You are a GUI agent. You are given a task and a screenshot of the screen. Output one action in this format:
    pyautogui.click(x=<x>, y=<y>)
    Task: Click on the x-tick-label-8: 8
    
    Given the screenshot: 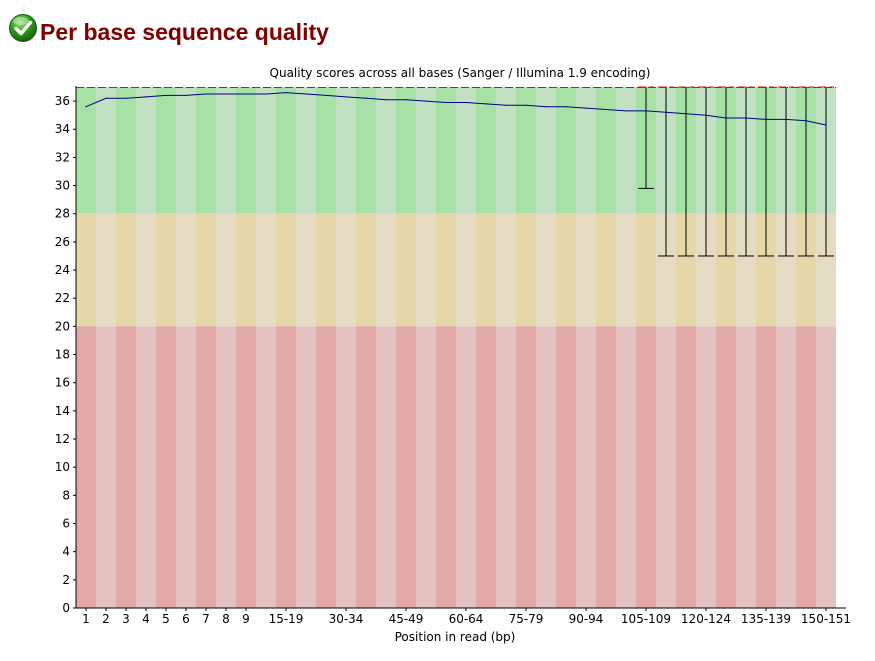 What is the action you would take?
    pyautogui.click(x=226, y=619)
    